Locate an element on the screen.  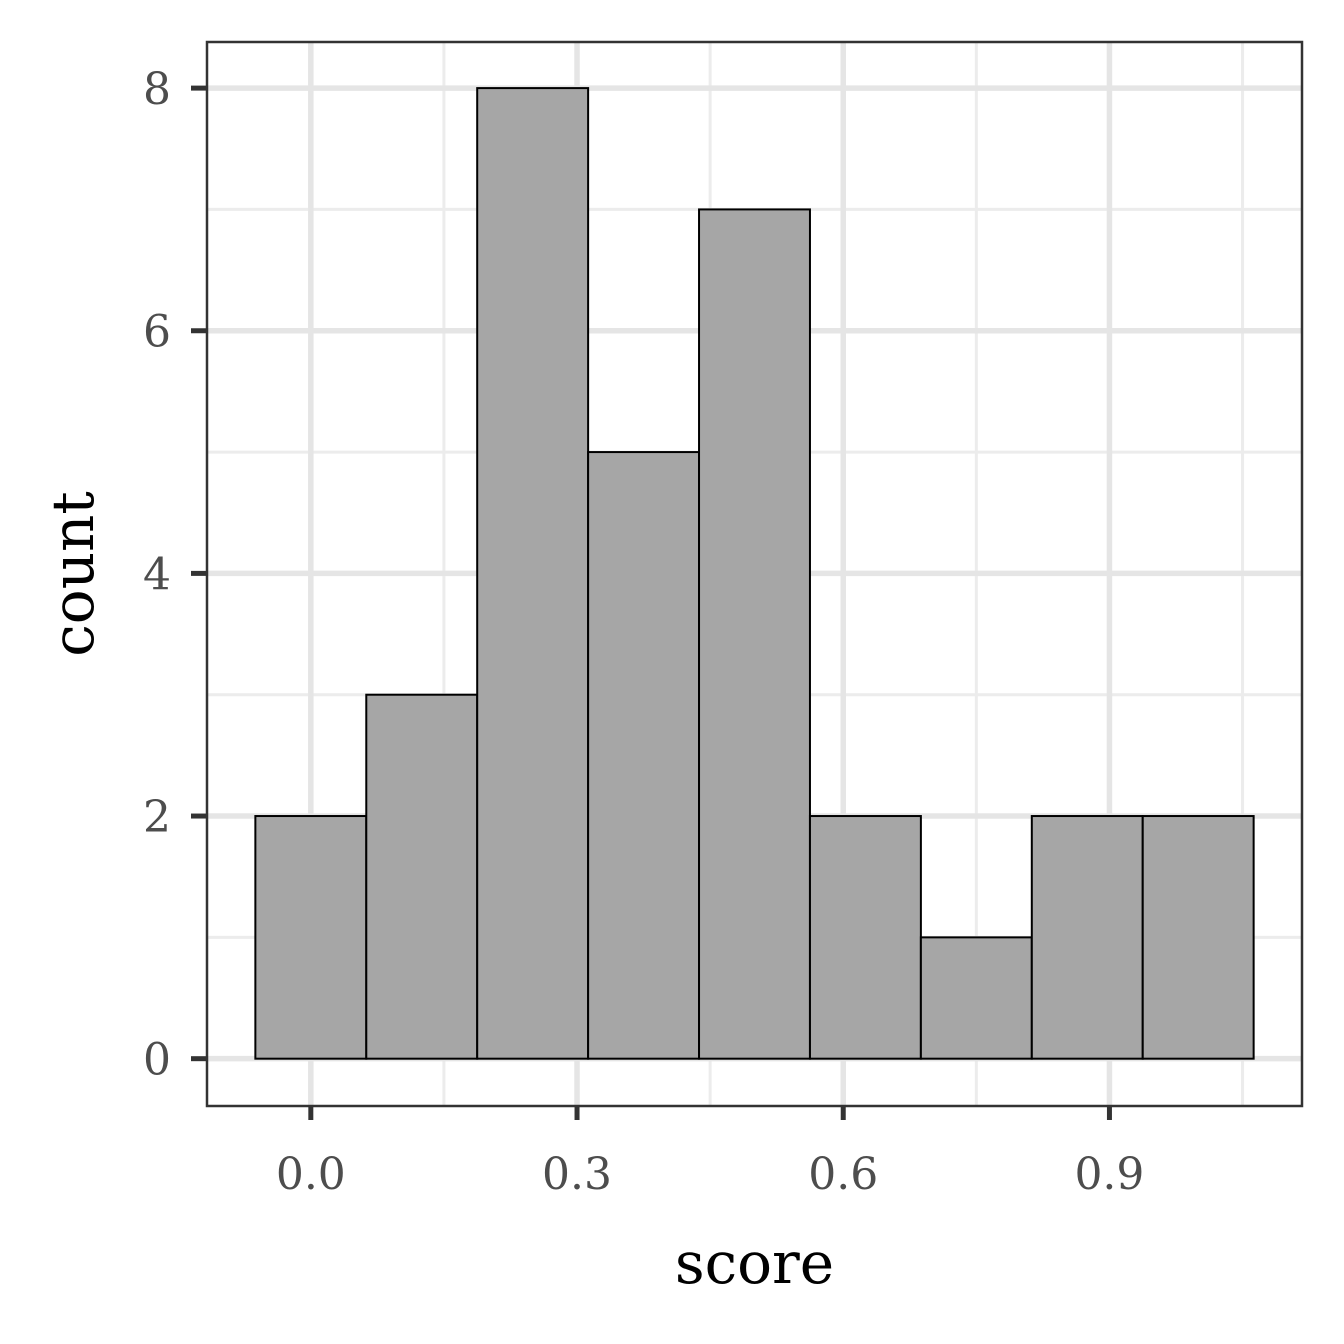
y-tick-label: 6 is located at coordinates (157, 332).